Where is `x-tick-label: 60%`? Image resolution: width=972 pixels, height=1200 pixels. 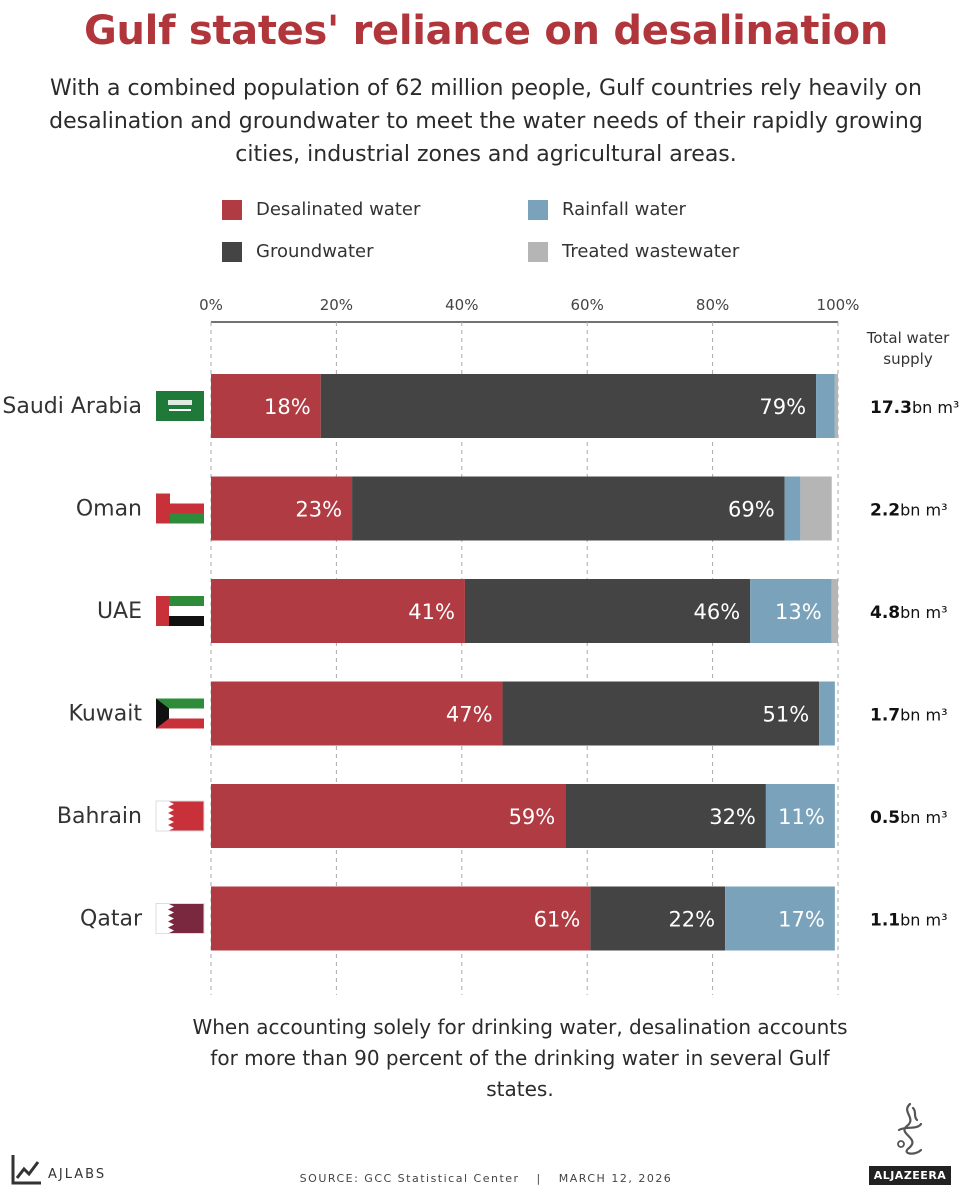
x-tick-label: 60% is located at coordinates (587, 305).